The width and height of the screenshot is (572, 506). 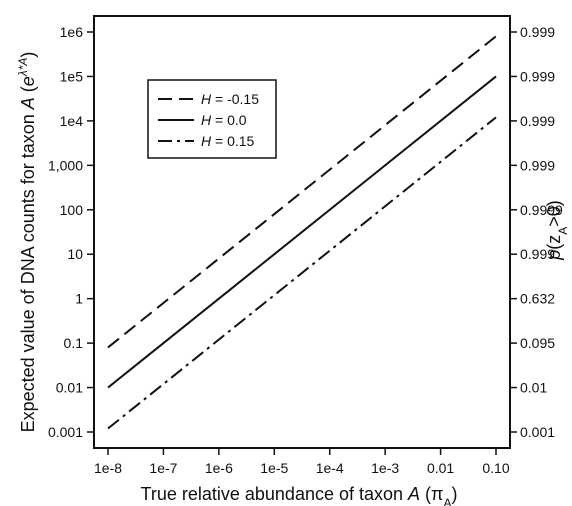 What do you see at coordinates (557, 230) in the screenshot?
I see `right-axis-label: p(zA>0)` at bounding box center [557, 230].